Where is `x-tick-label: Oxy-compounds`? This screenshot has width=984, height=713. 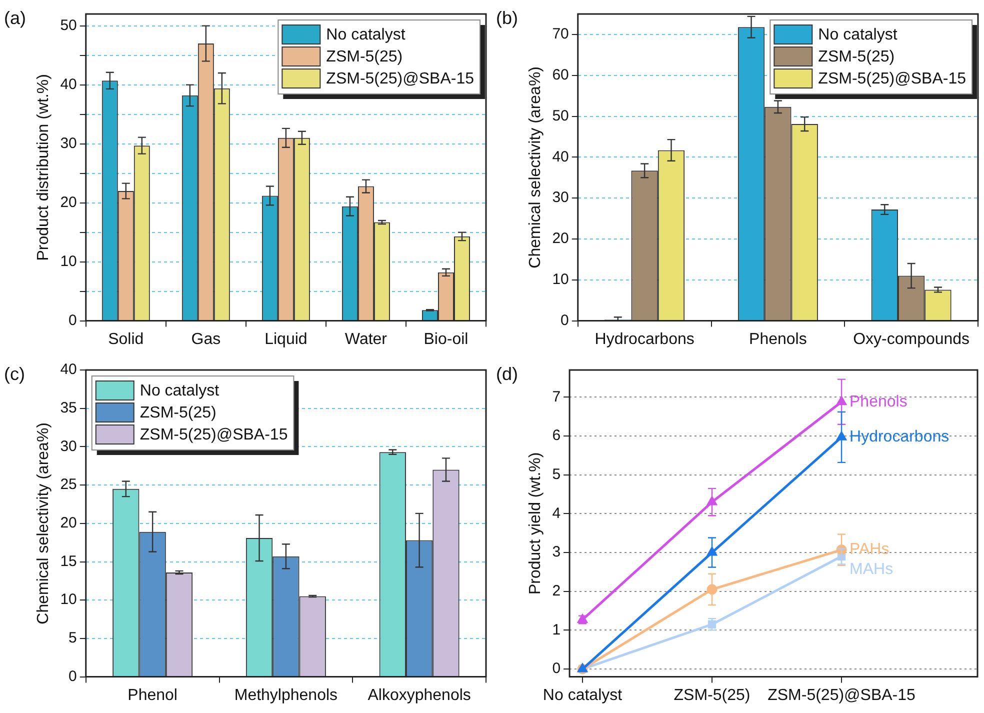 x-tick-label: Oxy-compounds is located at coordinates (911, 339).